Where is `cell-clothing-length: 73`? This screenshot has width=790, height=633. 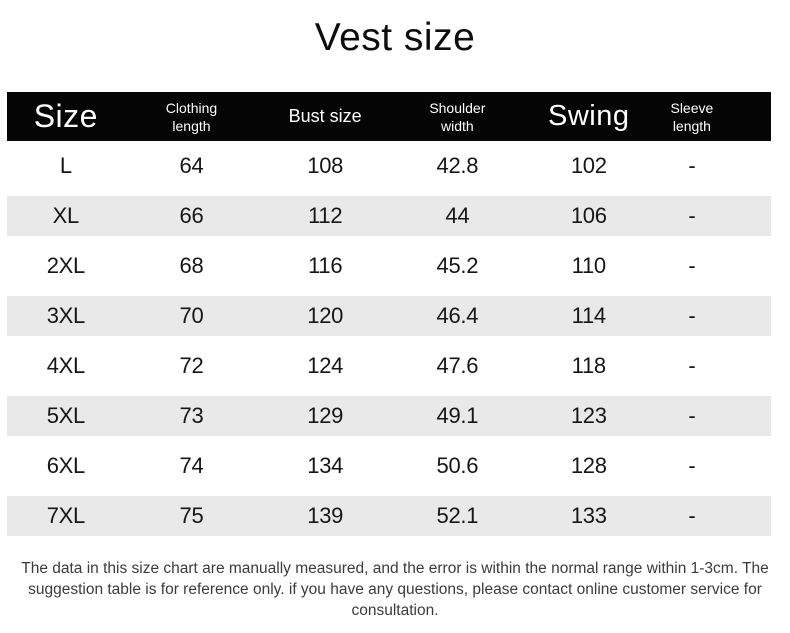 cell-clothing-length: 73 is located at coordinates (191, 415).